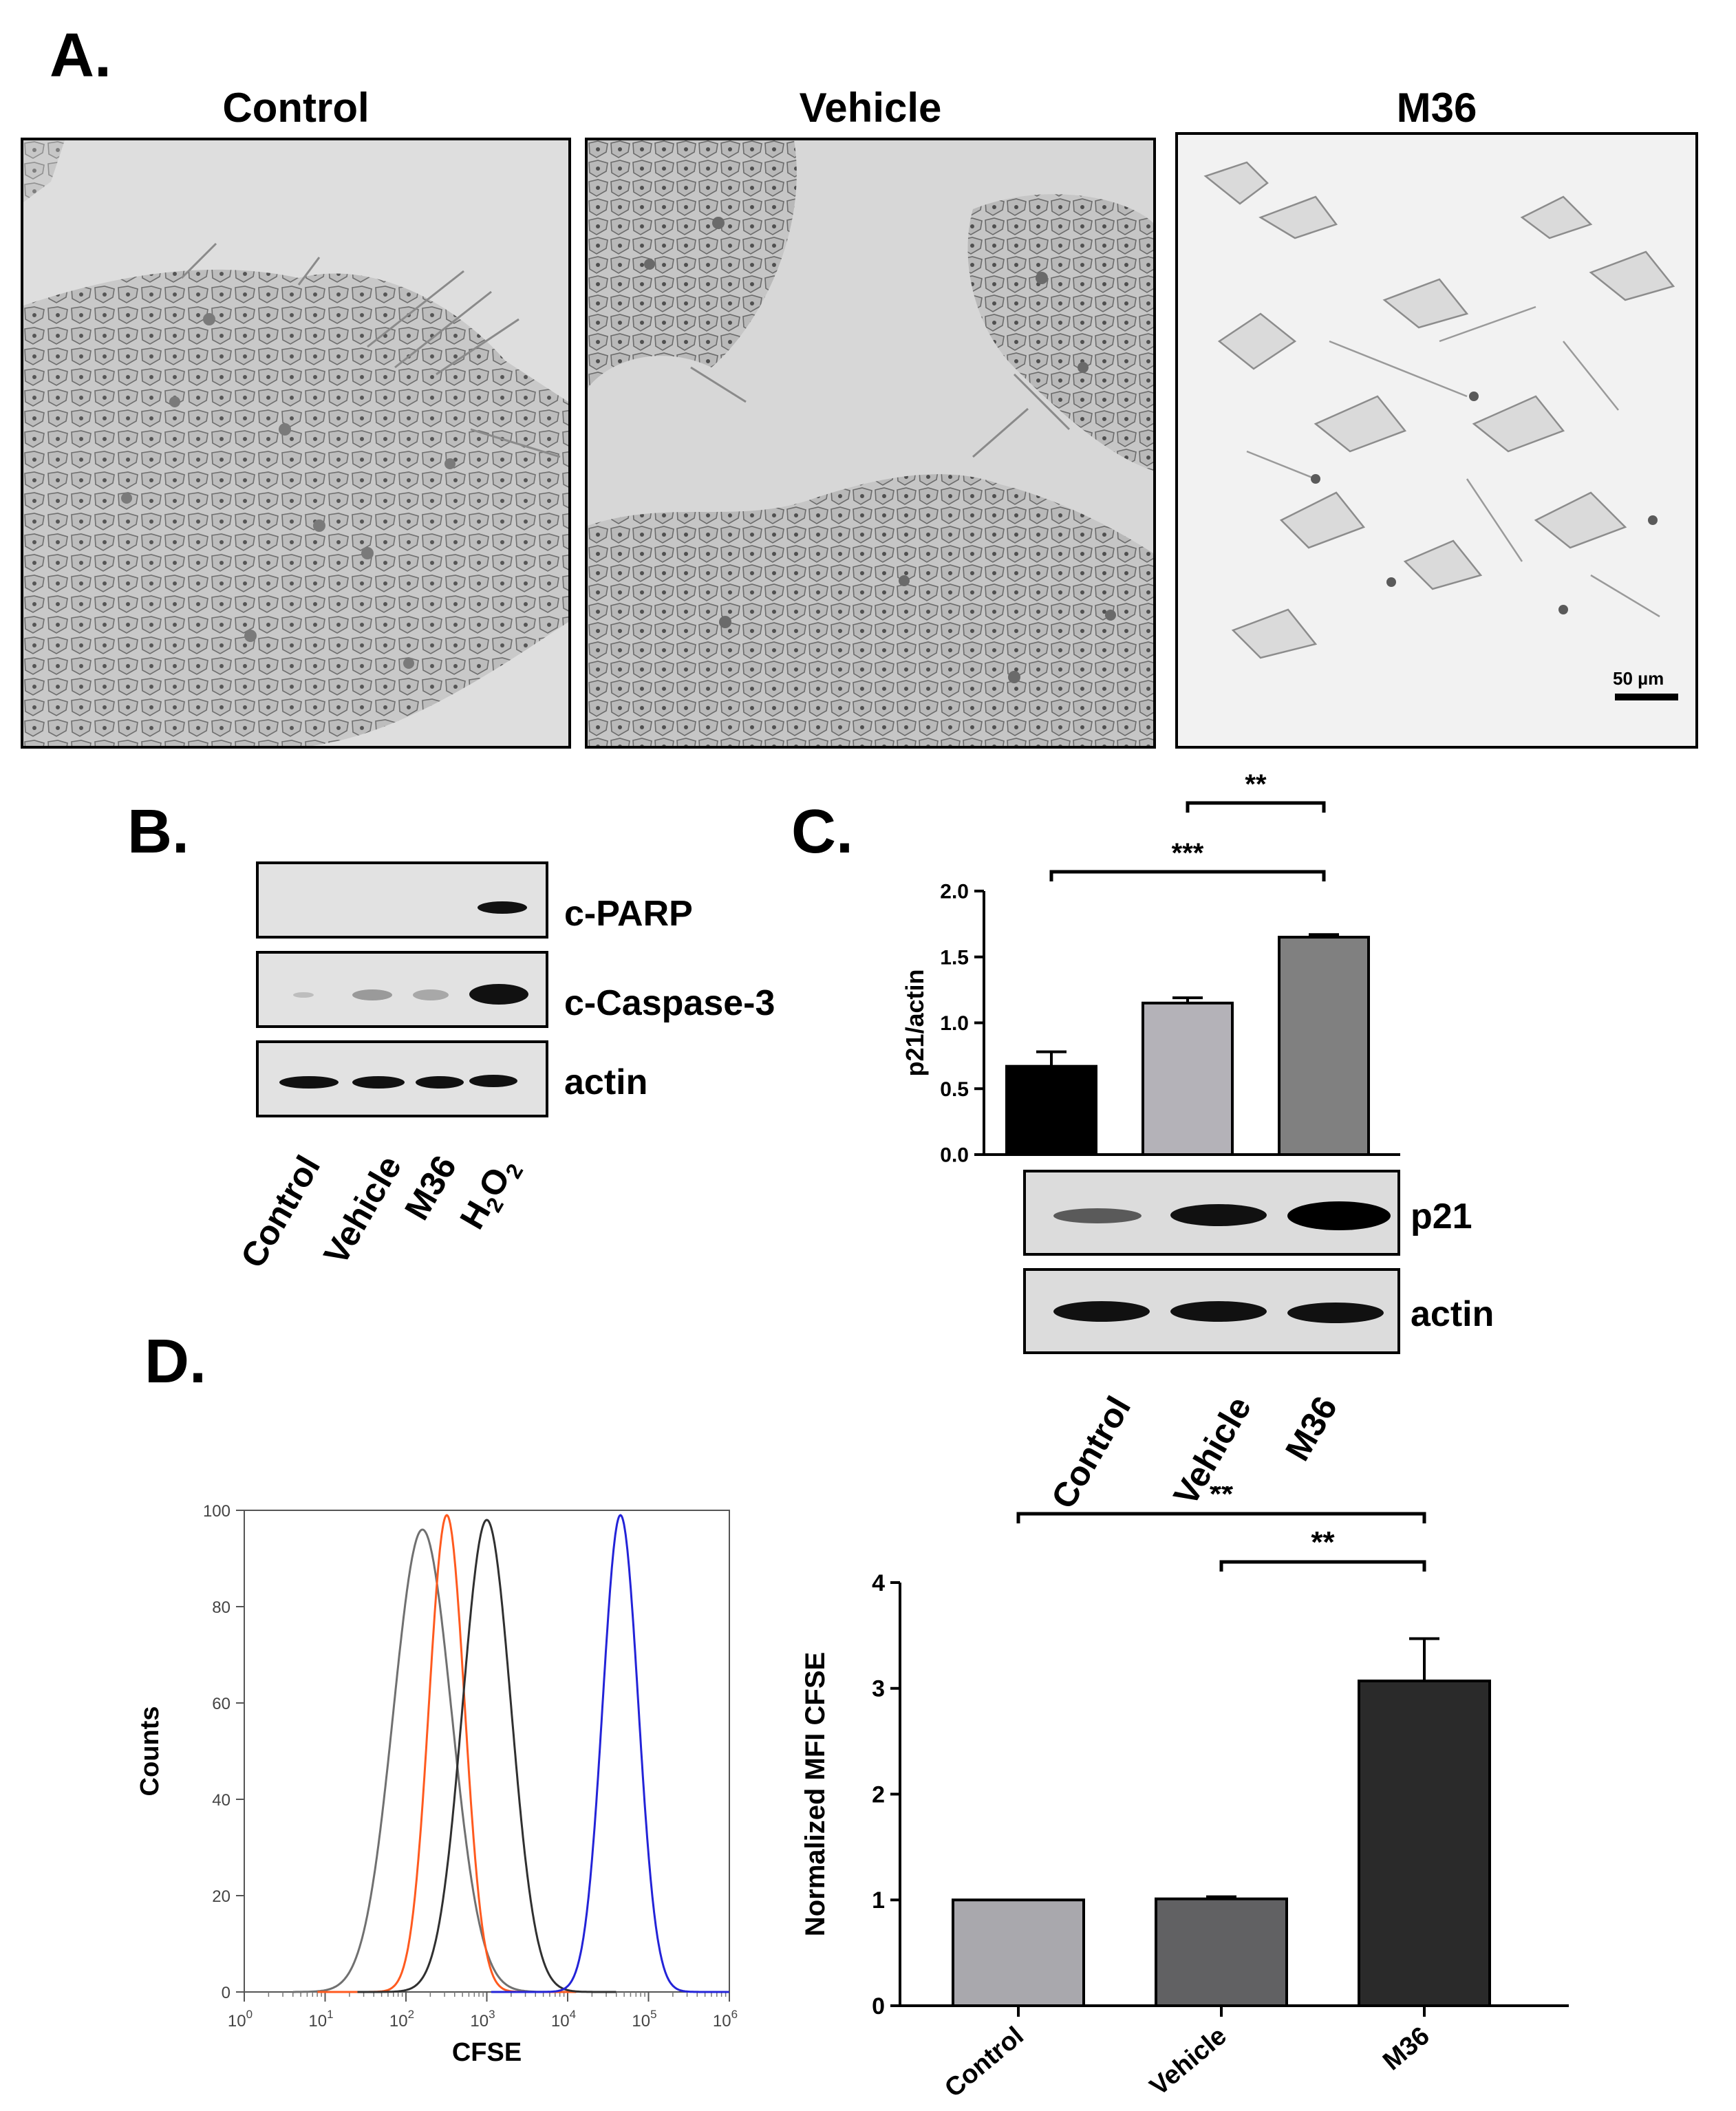  What do you see at coordinates (1188, 2060) in the screenshot?
I see `x-tick-label-vehicle: Vehicle` at bounding box center [1188, 2060].